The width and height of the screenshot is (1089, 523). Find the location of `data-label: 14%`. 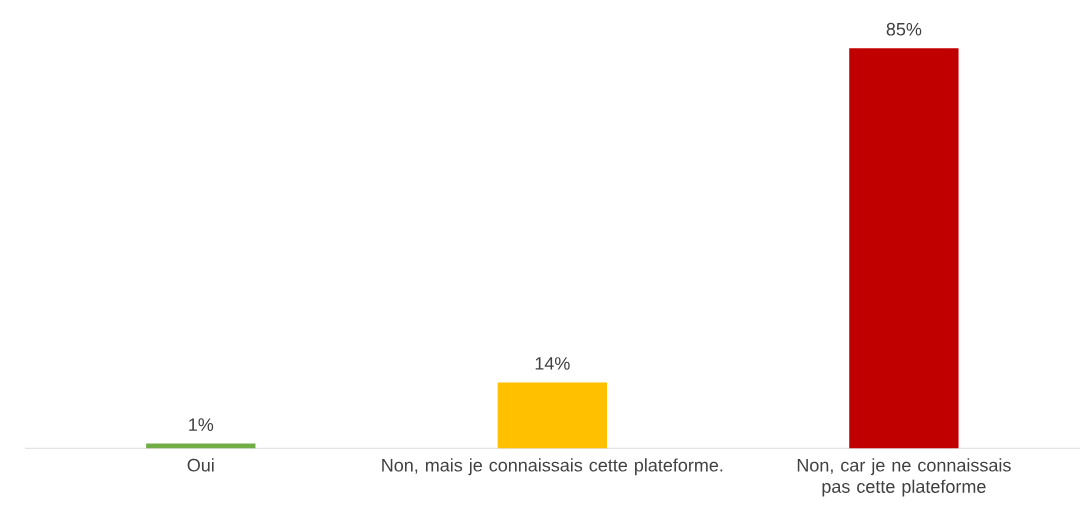

data-label: 14% is located at coordinates (552, 363).